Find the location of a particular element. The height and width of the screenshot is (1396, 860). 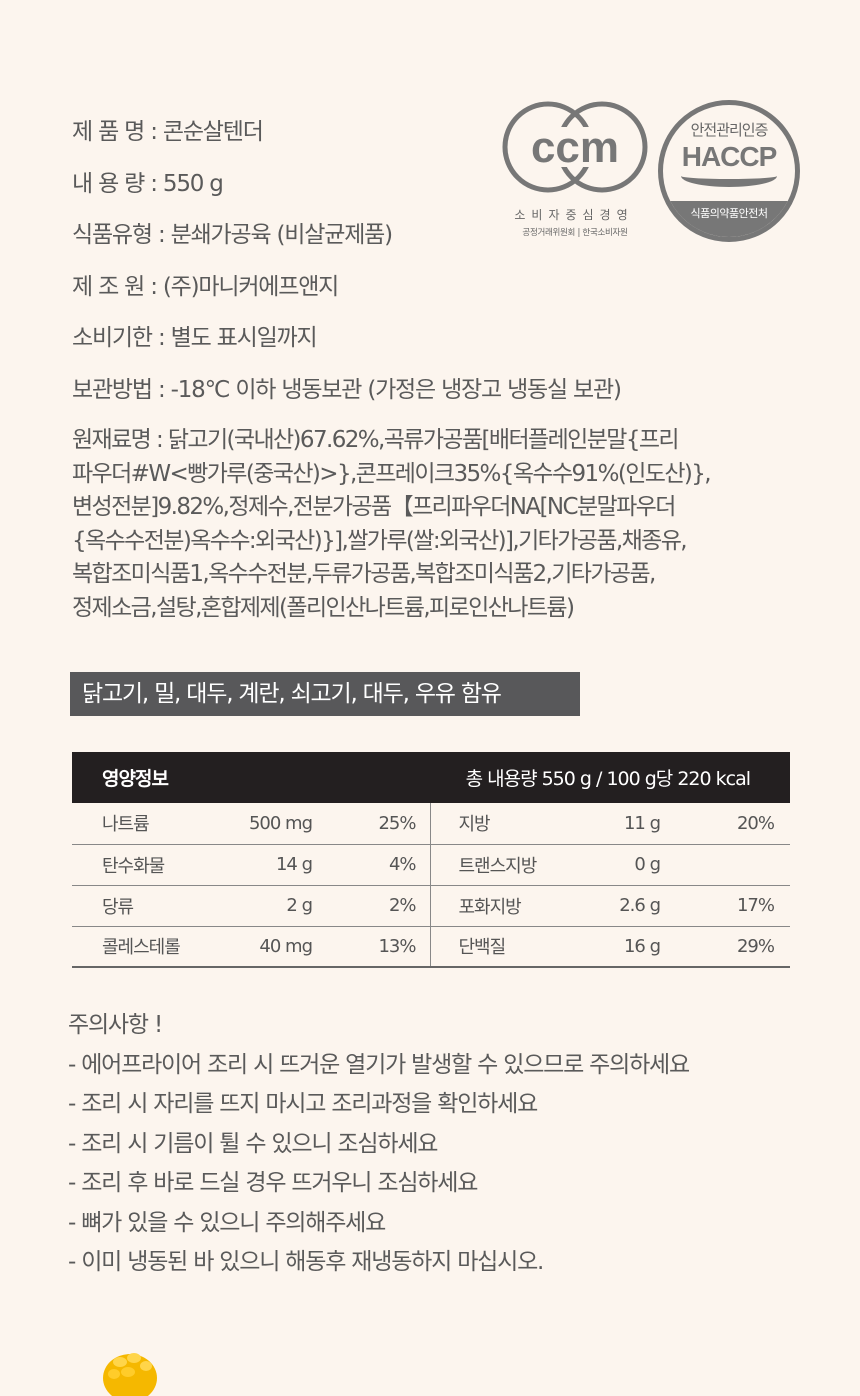

info-row: 제 품 명 : 콘순살텐더 is located at coordinates (168, 132).